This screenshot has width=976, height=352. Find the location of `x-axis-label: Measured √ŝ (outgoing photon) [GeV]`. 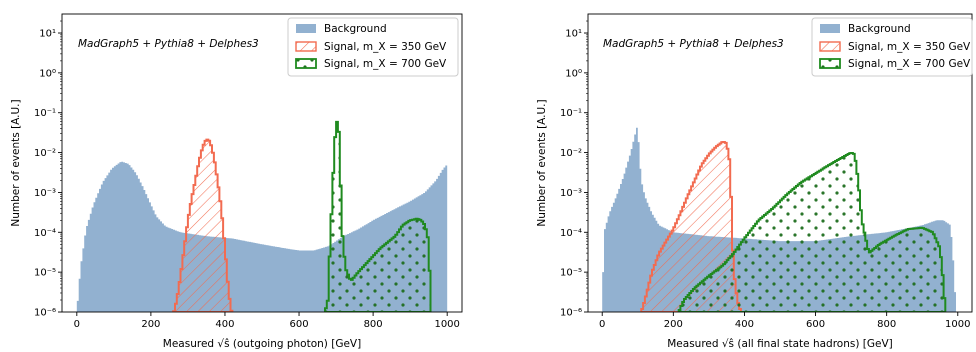

x-axis-label: Measured √ŝ (outgoing photon) [GeV] is located at coordinates (262, 344).